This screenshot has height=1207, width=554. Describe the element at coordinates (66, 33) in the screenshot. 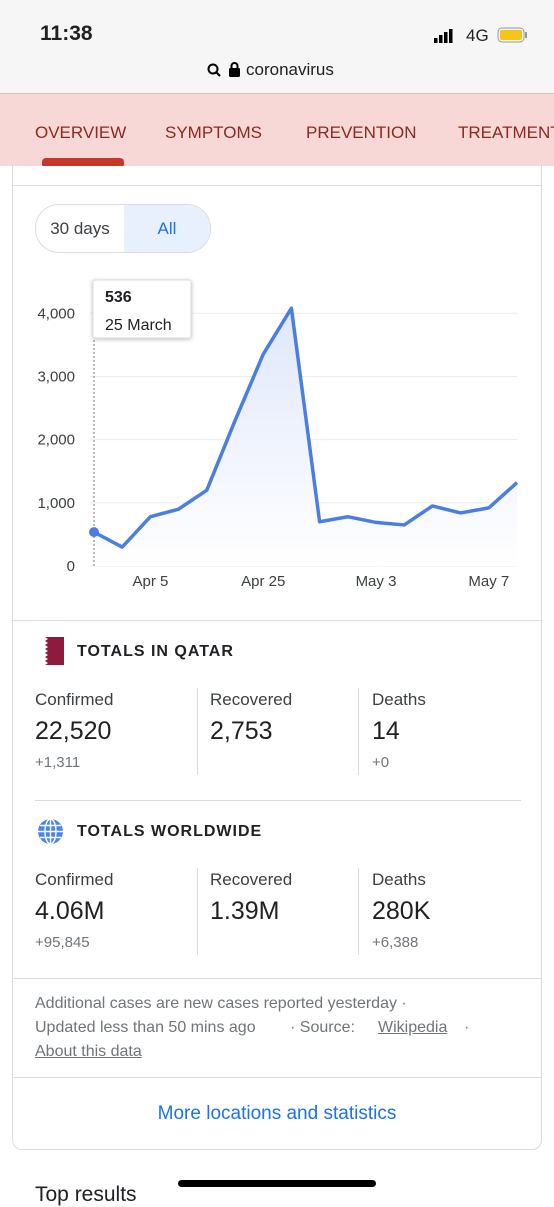

I see `clock: 11:38` at that location.